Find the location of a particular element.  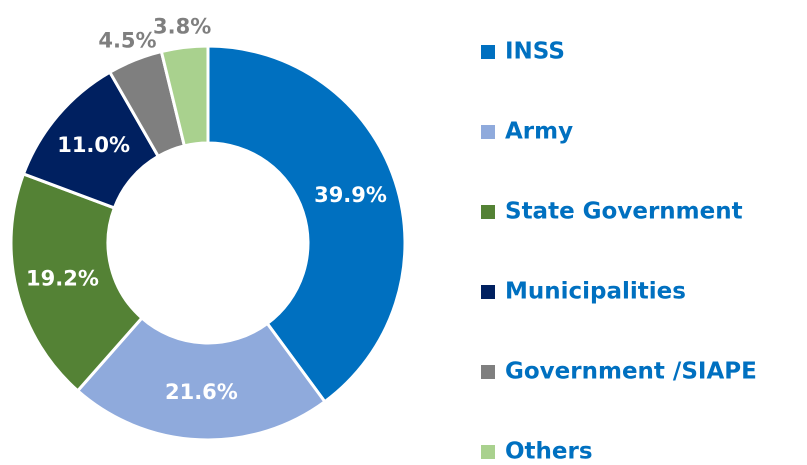

data-label: 4.5% is located at coordinates (127, 40).